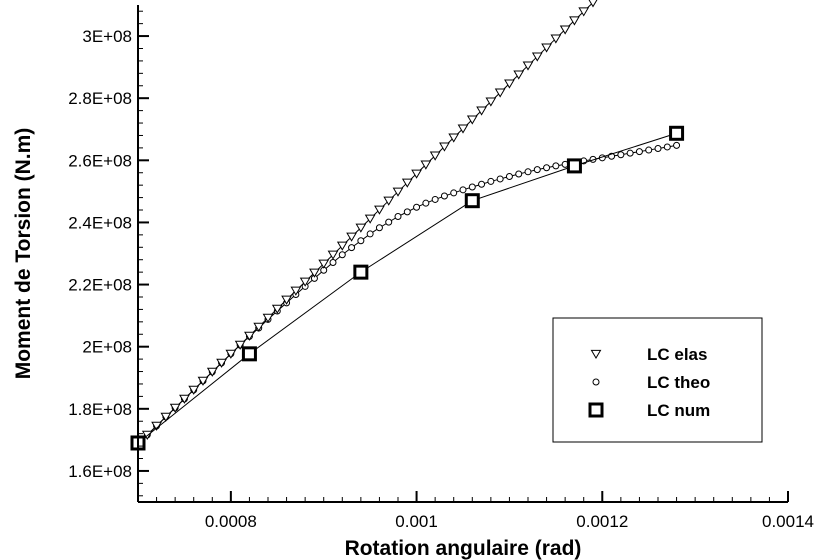  What do you see at coordinates (463, 548) in the screenshot?
I see `x-axis-title: Rotation angulaire (rad)` at bounding box center [463, 548].